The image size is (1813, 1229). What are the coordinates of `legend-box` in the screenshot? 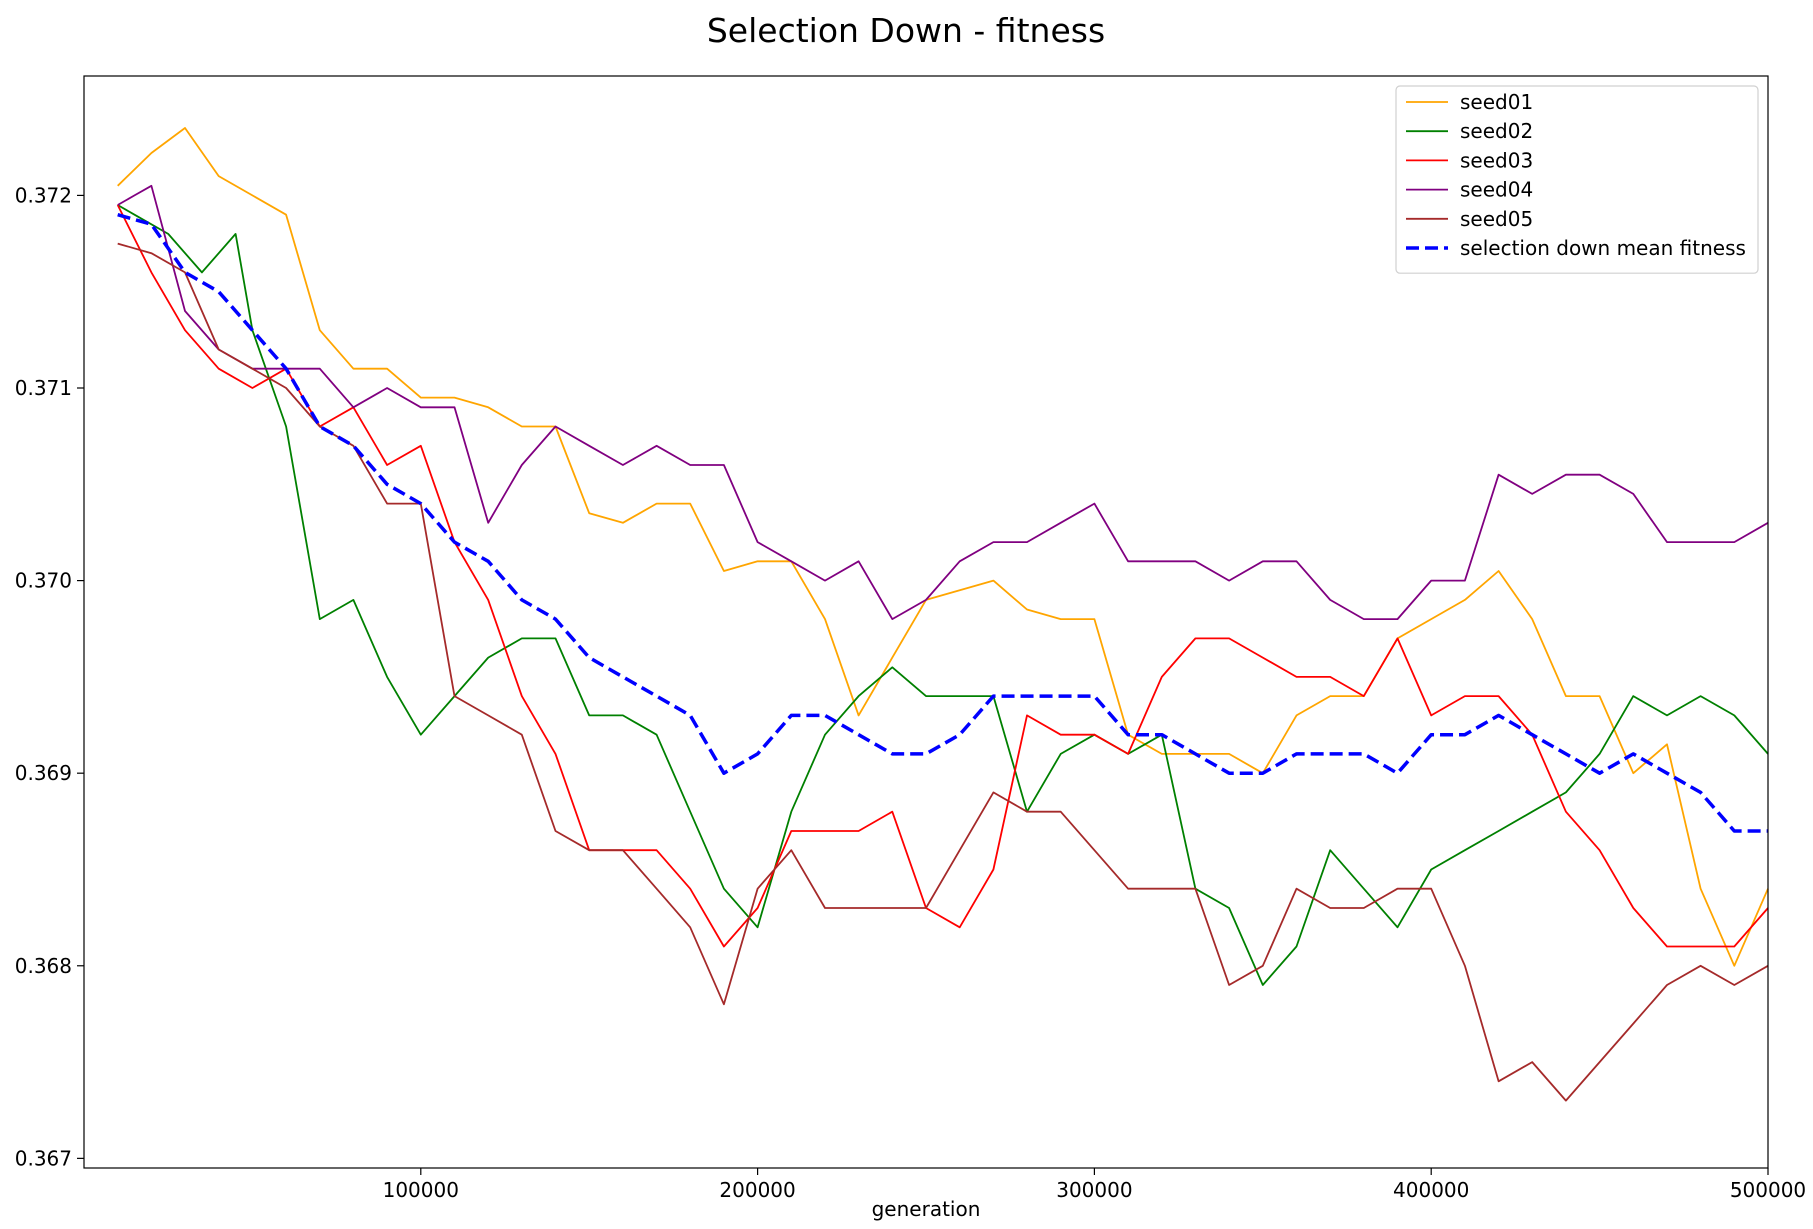 It's located at (1577, 179).